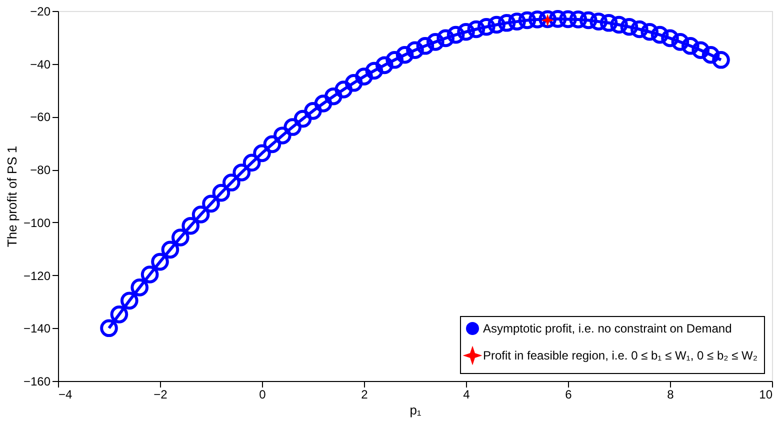 The width and height of the screenshot is (778, 422). Describe the element at coordinates (37, 223) in the screenshot. I see `y-tick-label: −100` at that location.